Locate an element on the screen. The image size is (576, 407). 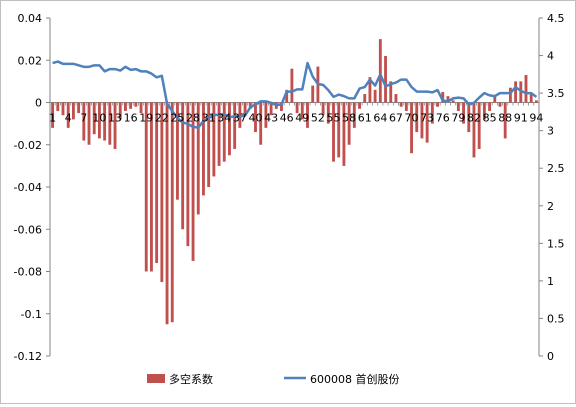
x-tick-label: 58 is located at coordinates (349, 118).